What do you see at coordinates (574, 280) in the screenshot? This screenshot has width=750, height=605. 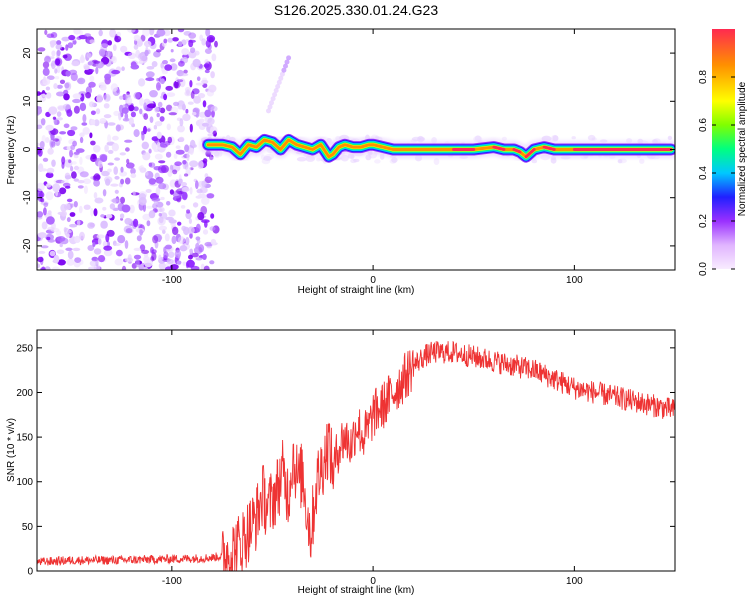 I see `x-tick-label: 100` at bounding box center [574, 280].